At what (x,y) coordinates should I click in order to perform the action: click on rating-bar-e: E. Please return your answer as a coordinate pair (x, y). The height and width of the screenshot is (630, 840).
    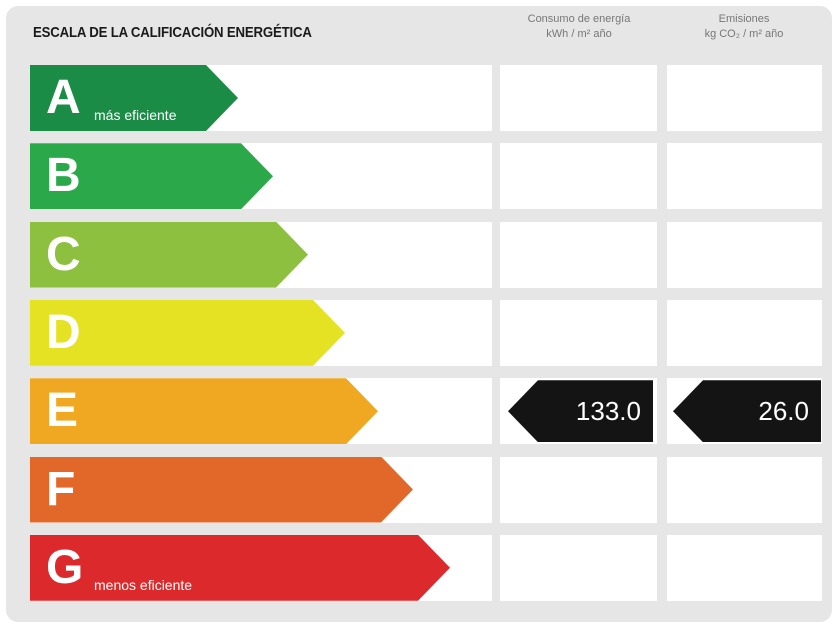
    Looking at the image, I should click on (204, 411).